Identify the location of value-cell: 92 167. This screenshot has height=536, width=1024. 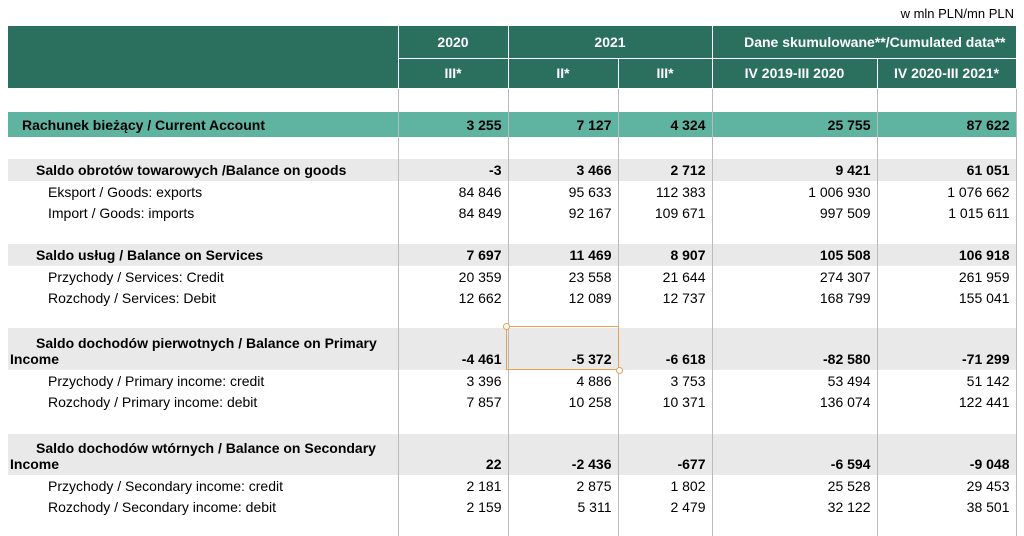
(563, 213).